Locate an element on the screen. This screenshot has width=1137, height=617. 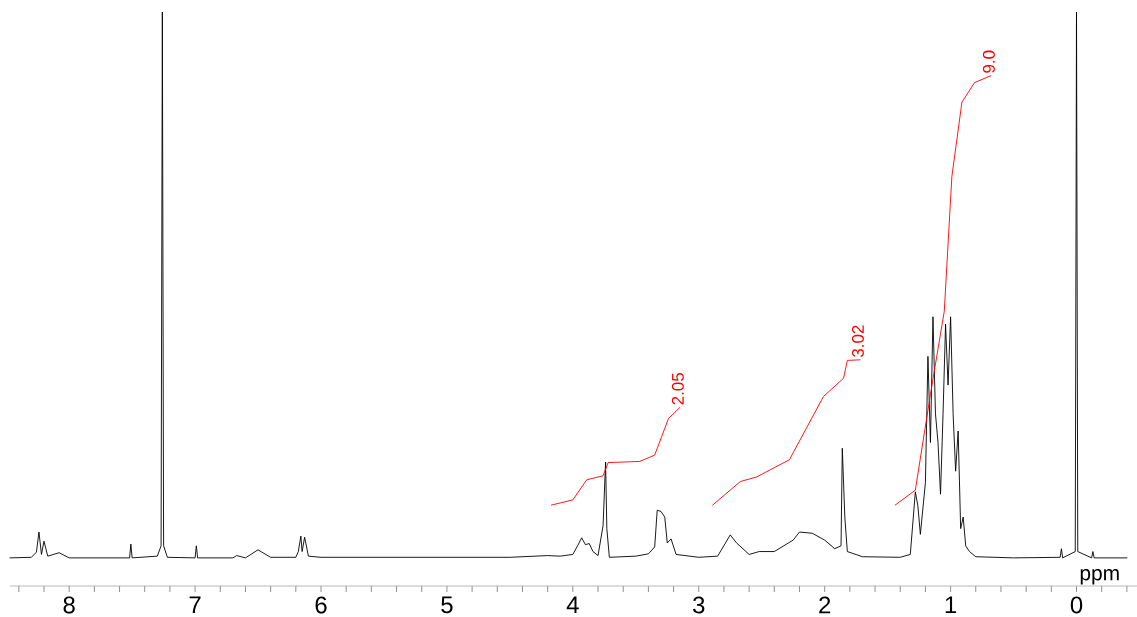
x-tick-label: 7 is located at coordinates (195, 604).